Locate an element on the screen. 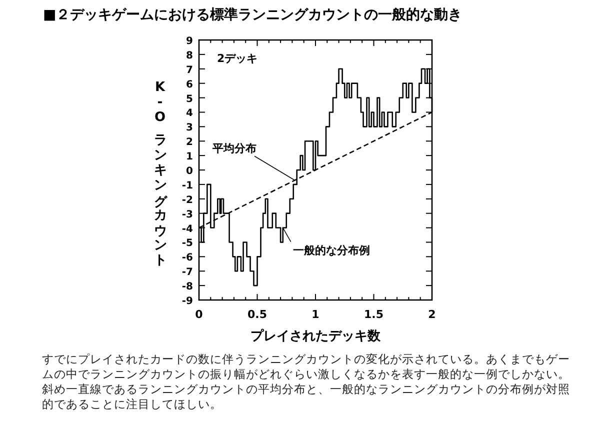 The image size is (600, 425). chart-title: ■２デッキゲームにおける標準ランニングカウントの一般的な動き is located at coordinates (252, 15).